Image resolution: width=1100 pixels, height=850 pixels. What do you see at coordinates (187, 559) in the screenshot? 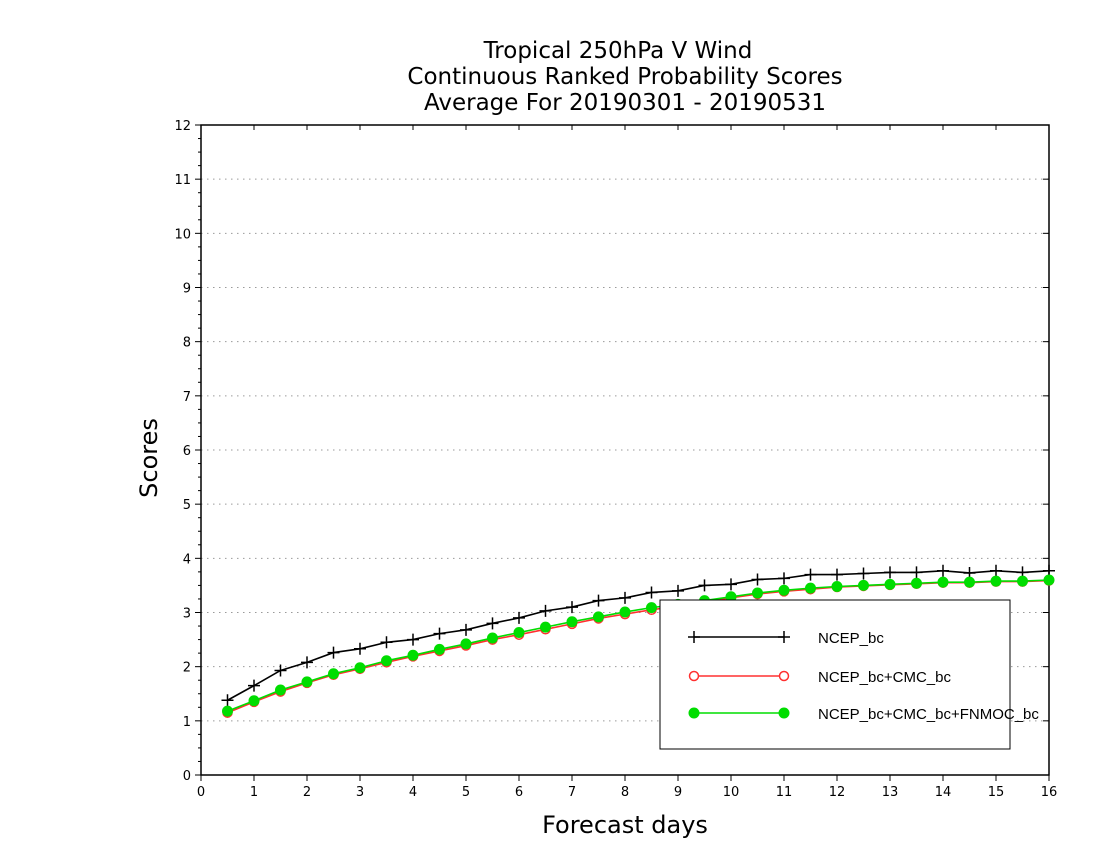
I see `y-tick-label-4: 4` at bounding box center [187, 559].